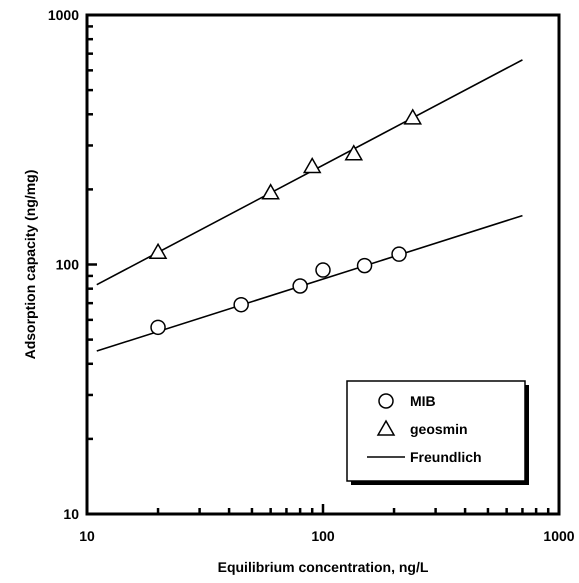 This screenshot has height=583, width=579. What do you see at coordinates (446, 457) in the screenshot?
I see `legend-label: Freundlich` at bounding box center [446, 457].